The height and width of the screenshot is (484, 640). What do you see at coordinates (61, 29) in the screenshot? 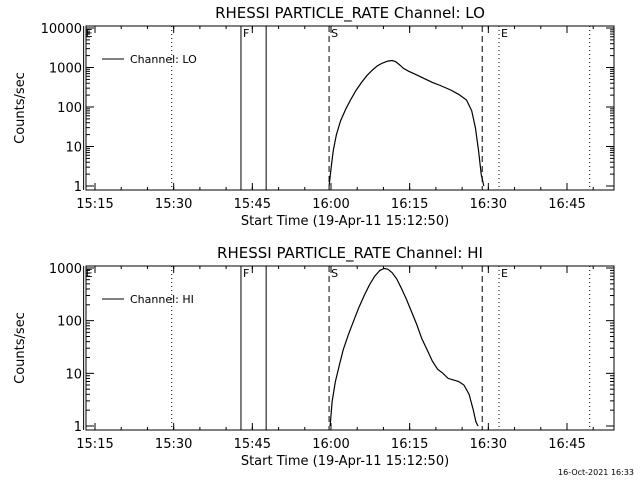
I see `y-tick-label: 10000` at bounding box center [61, 29].